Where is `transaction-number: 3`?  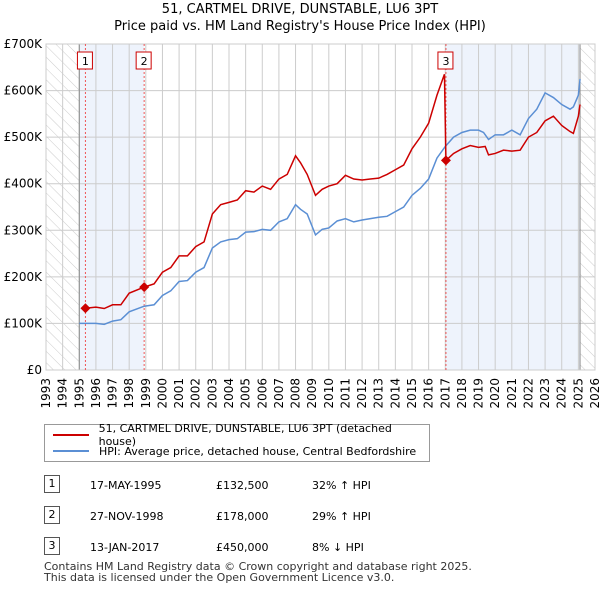
transaction-number: 3 is located at coordinates (52, 546).